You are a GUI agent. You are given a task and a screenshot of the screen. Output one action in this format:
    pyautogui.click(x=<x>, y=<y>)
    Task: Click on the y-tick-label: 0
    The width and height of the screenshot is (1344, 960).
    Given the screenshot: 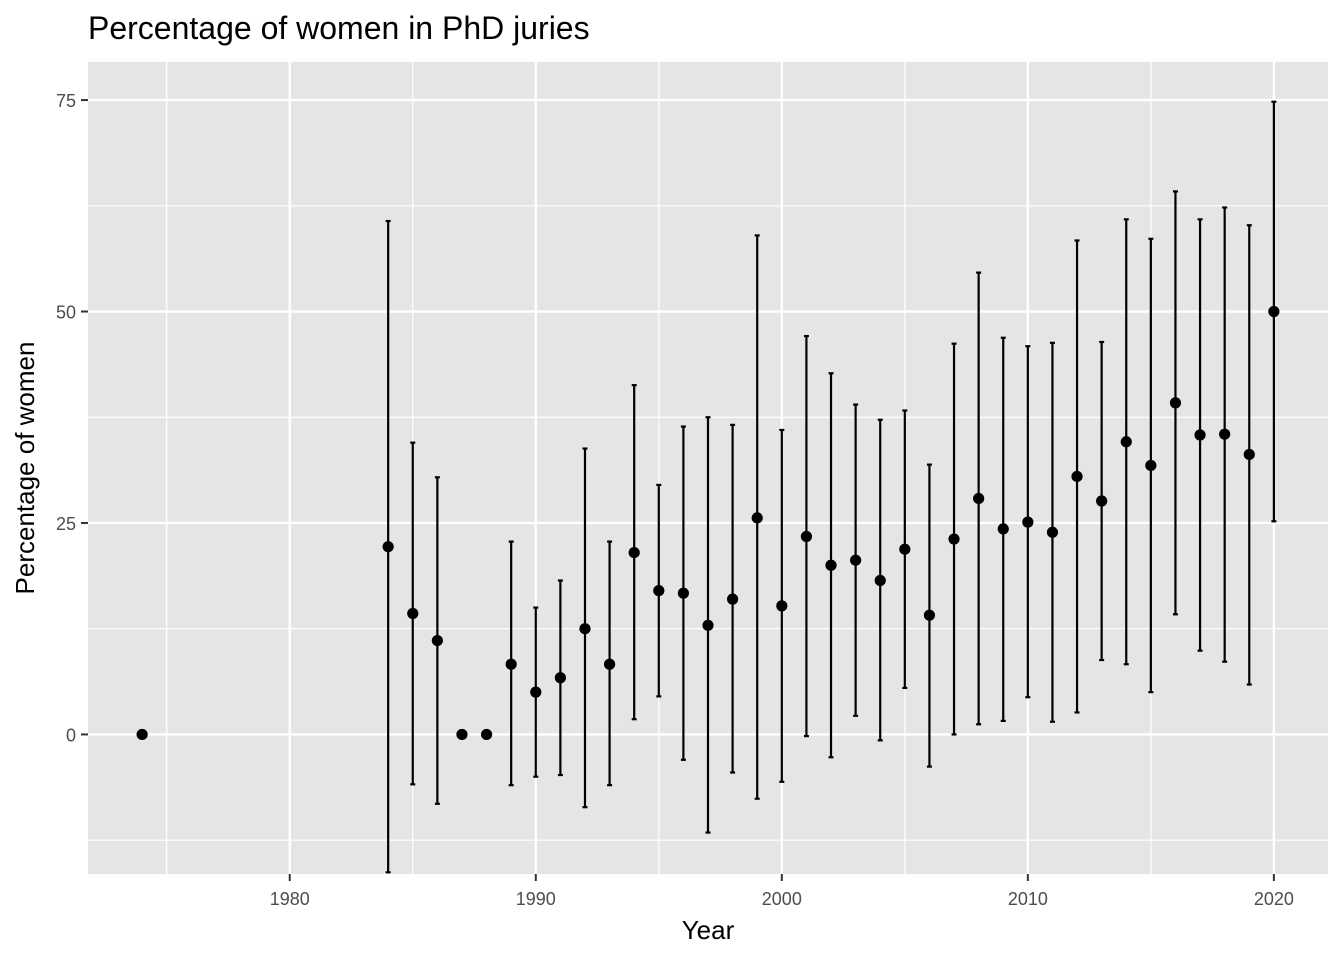 What is the action you would take?
    pyautogui.click(x=71, y=735)
    